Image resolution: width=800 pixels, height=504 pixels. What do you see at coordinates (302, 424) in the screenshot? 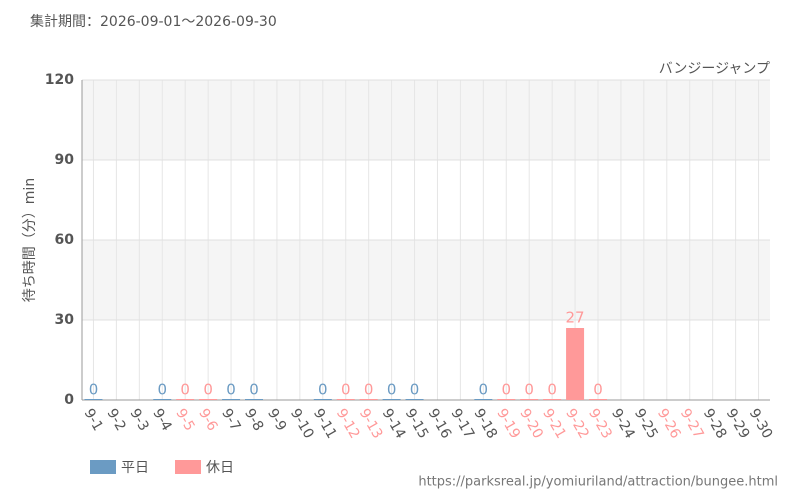
I see `x-tick-label: 9-10` at bounding box center [302, 424].